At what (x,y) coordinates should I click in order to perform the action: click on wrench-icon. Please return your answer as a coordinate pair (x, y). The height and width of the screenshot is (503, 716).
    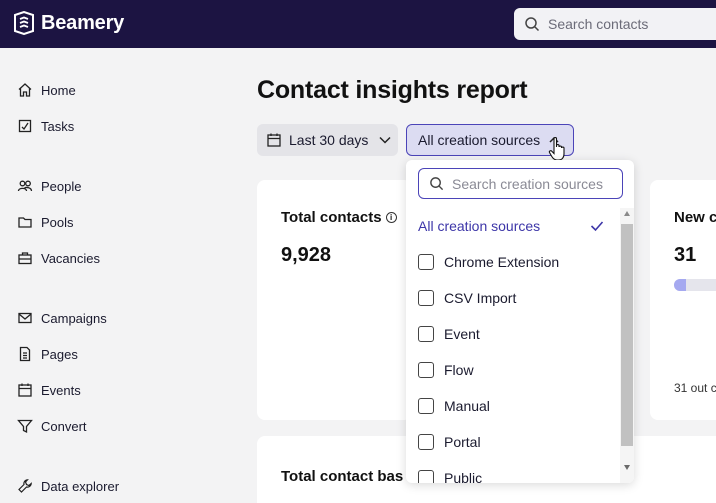
    Looking at the image, I should click on (25, 486).